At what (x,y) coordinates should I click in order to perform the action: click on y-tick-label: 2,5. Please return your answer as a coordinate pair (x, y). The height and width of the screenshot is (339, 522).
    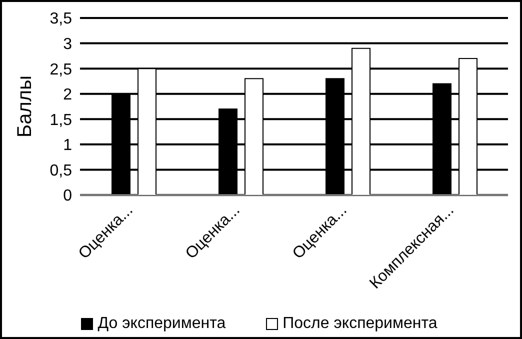
    Looking at the image, I should click on (61, 69).